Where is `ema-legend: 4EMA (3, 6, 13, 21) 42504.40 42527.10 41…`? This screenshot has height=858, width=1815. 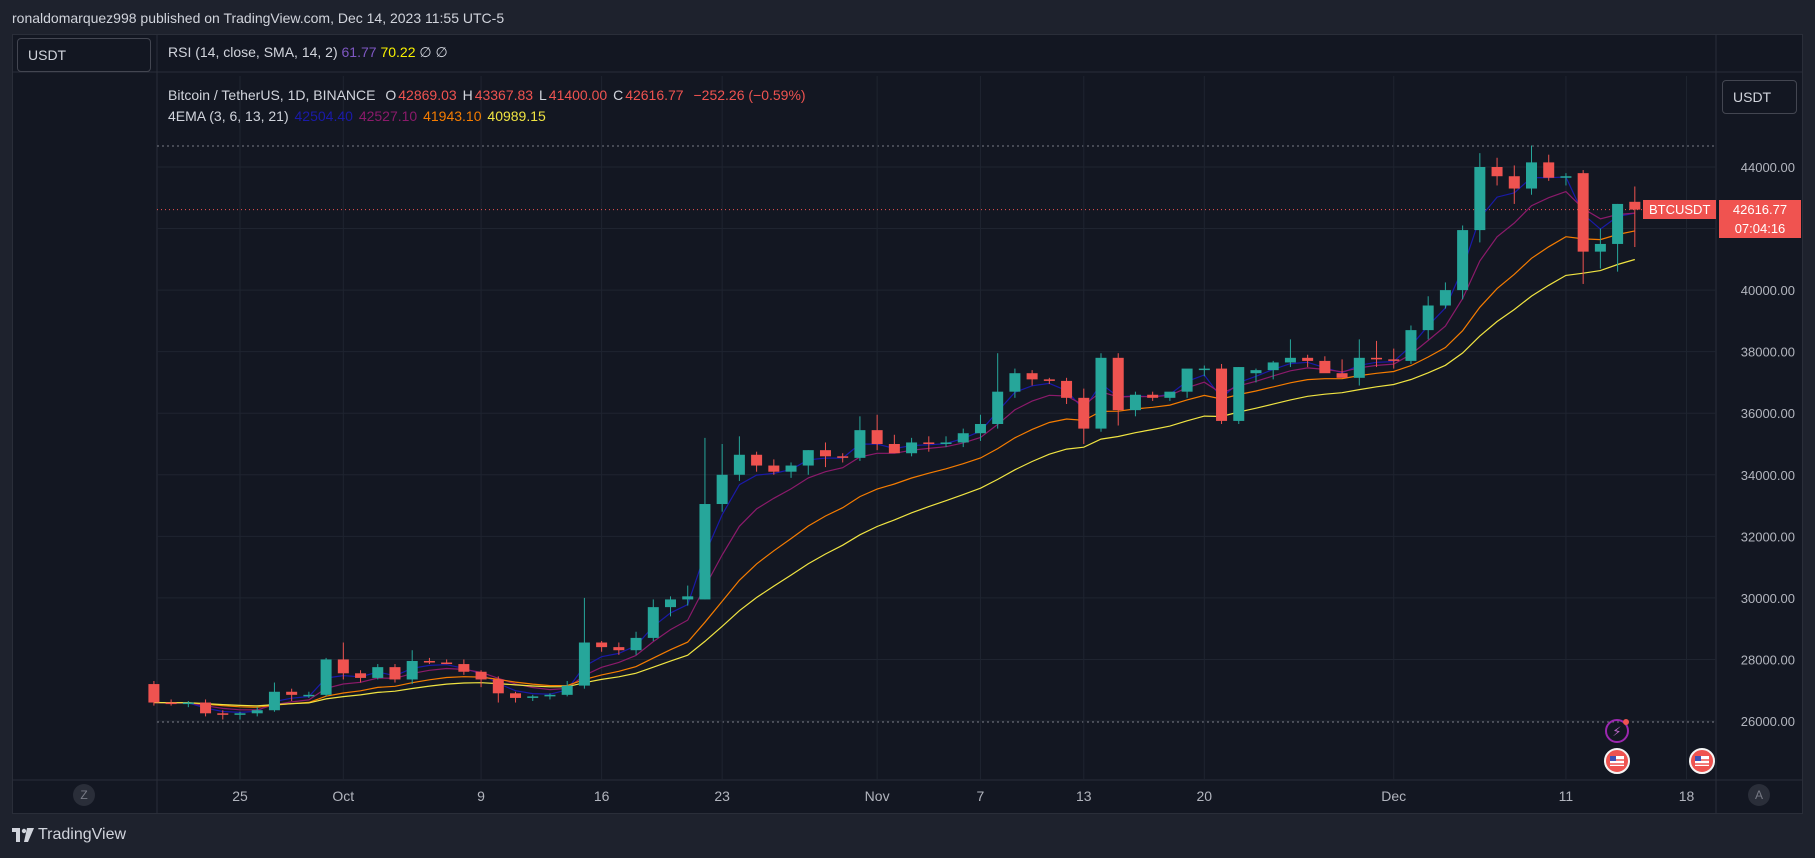
ema-legend: 4EMA (3, 6, 13, 21) 42504.40 42527.10 41… is located at coordinates (358, 116).